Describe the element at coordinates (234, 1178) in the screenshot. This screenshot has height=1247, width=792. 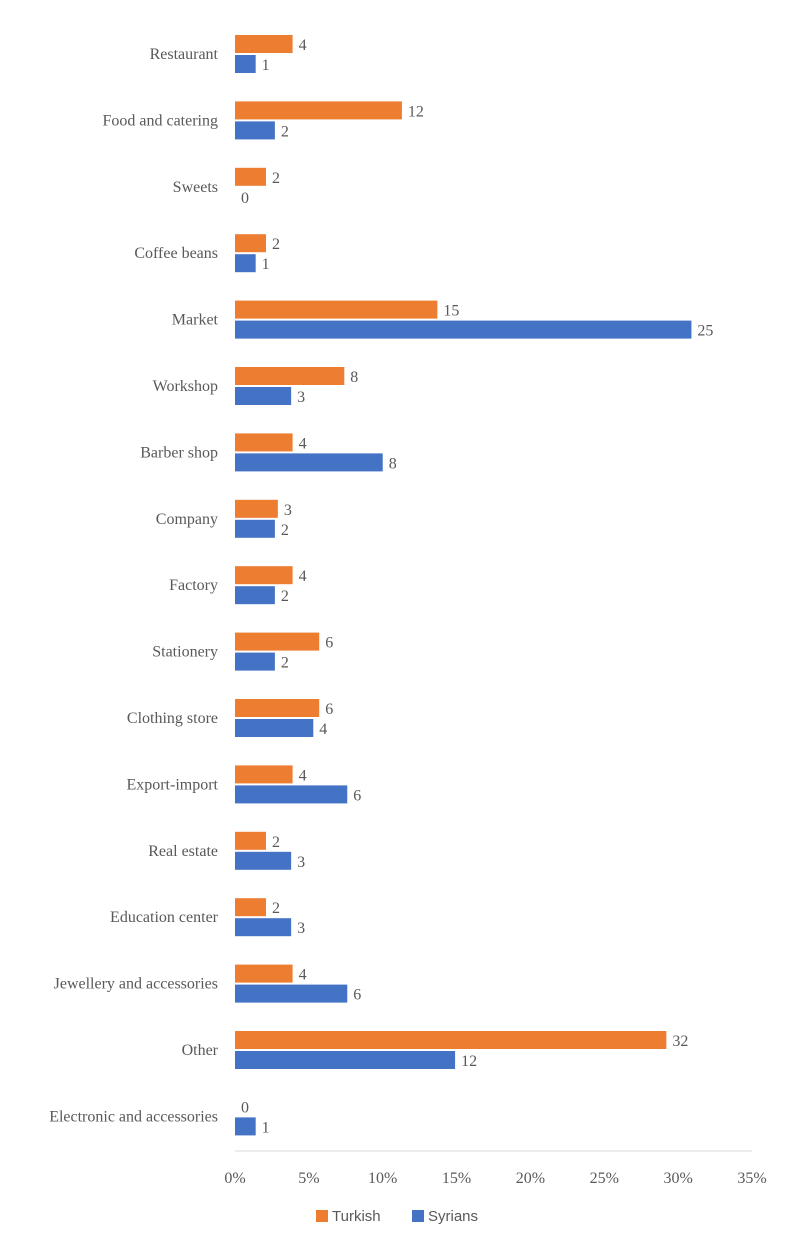
I see `x-tick-label: 0%` at that location.